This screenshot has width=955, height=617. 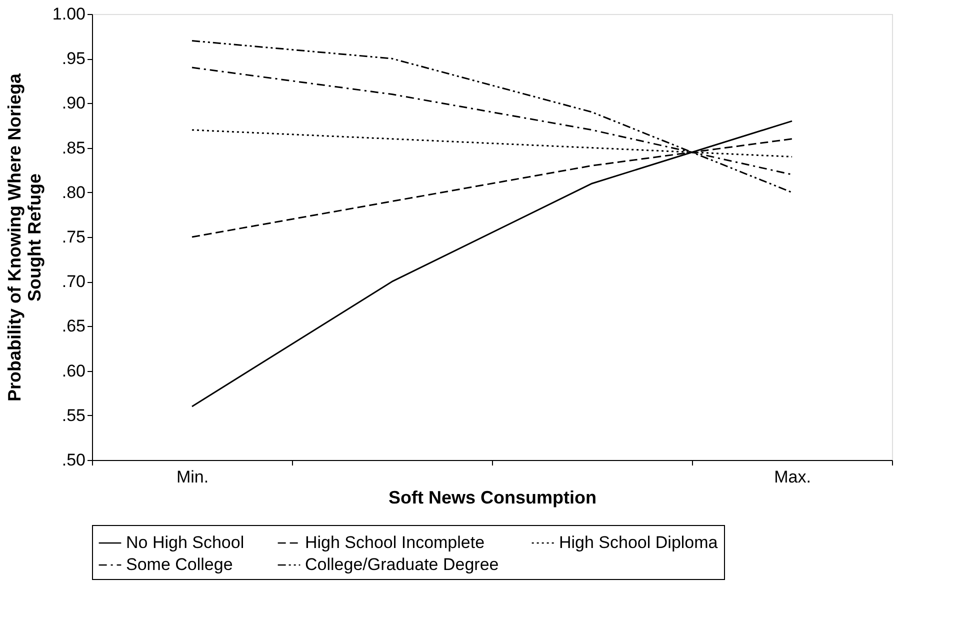 What do you see at coordinates (402, 564) in the screenshot?
I see `legend-label: College/Graduate Degree` at bounding box center [402, 564].